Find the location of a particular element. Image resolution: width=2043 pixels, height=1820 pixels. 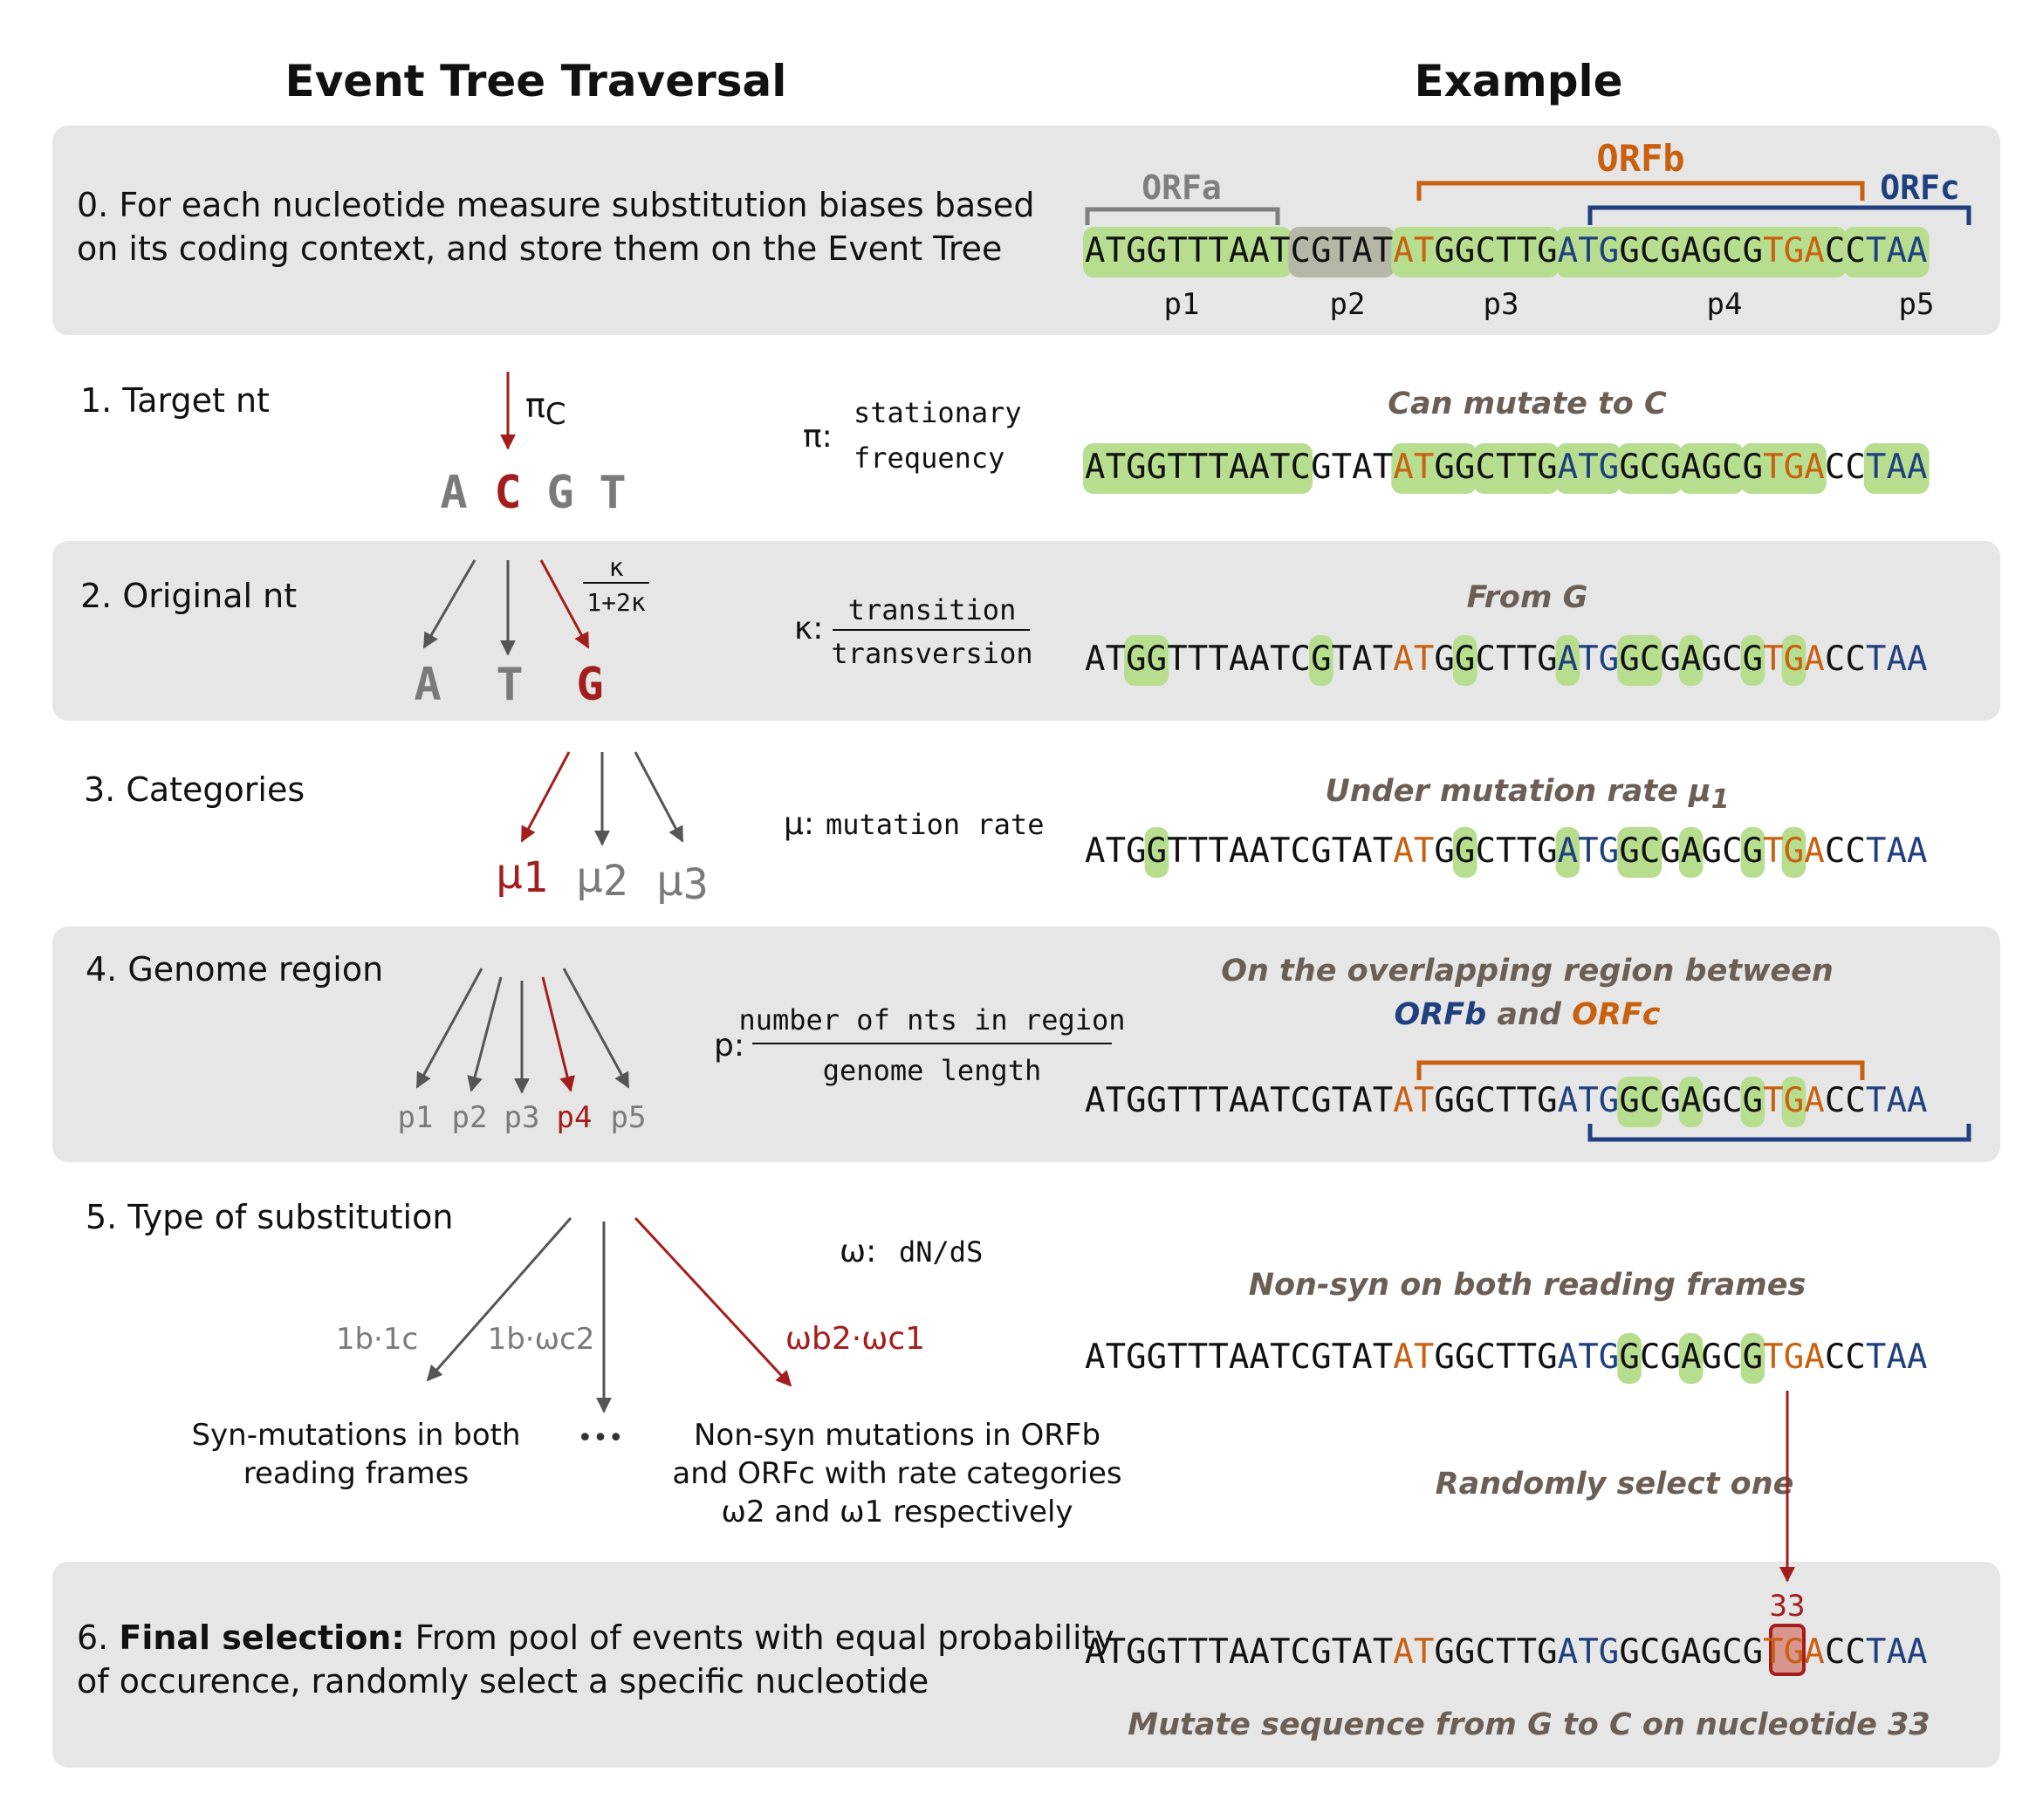

annotation-from-g: From G is located at coordinates (1527, 597).